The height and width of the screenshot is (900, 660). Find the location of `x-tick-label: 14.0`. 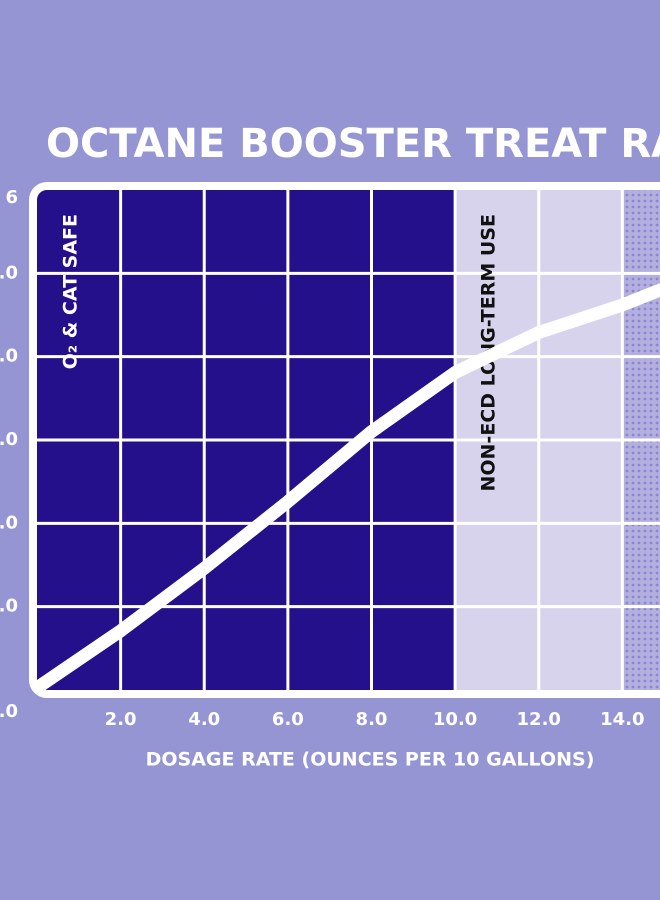

x-tick-label: 14.0 is located at coordinates (622, 719).